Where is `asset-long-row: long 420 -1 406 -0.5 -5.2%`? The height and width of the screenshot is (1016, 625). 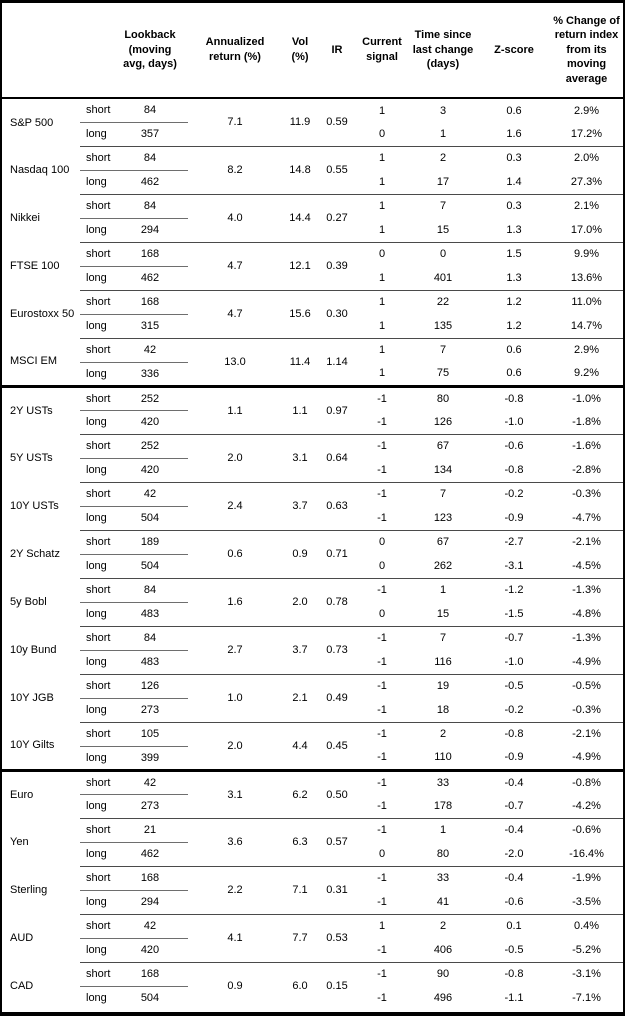
asset-long-row: long 420 -1 406 -0.5 -5.2% is located at coordinates (312, 950).